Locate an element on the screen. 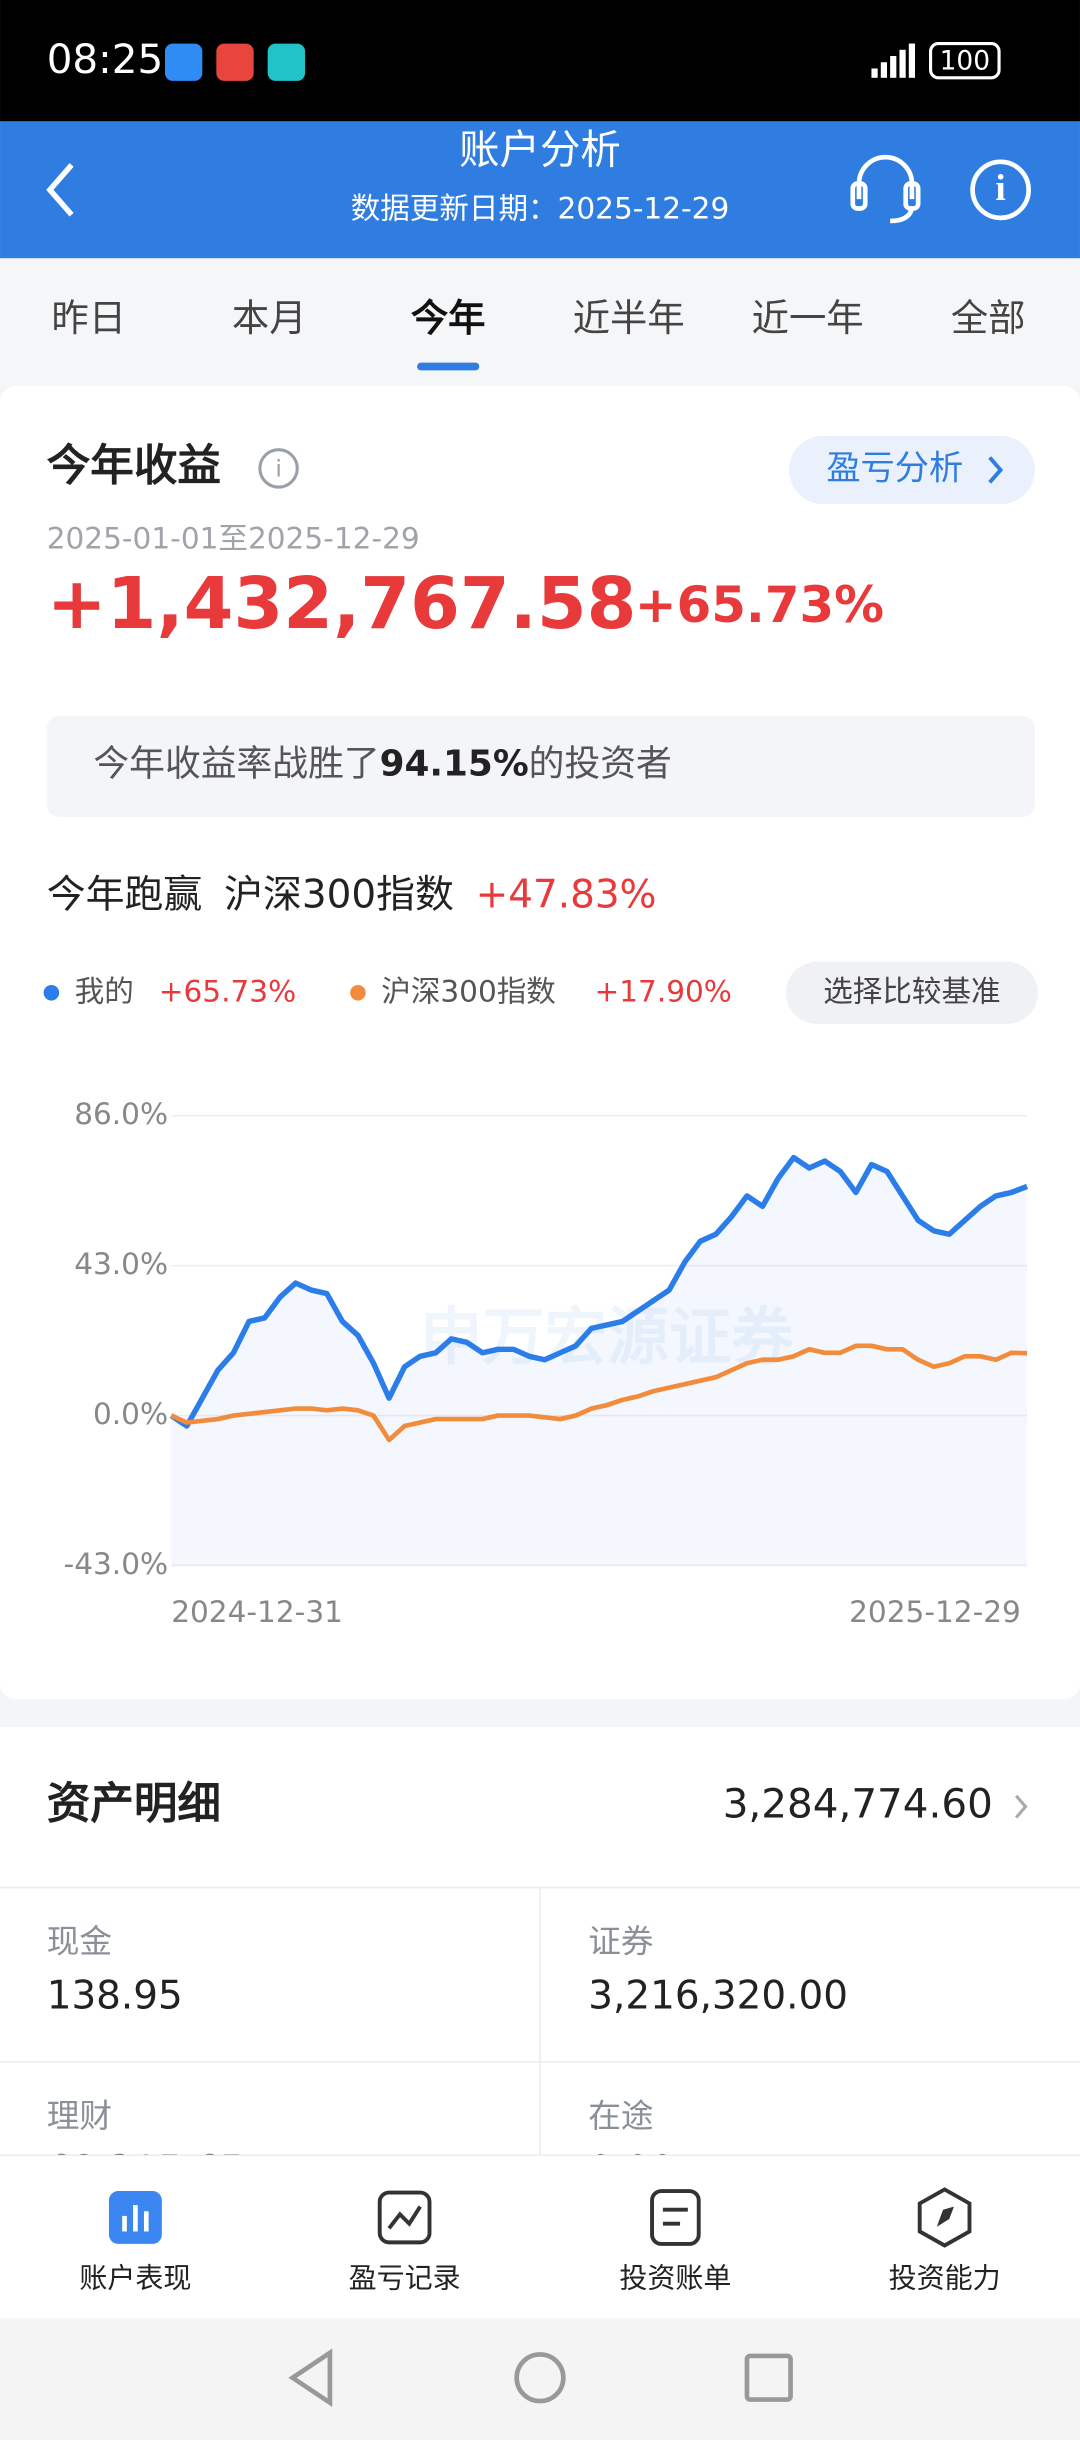 This screenshot has height=2440, width=1080. legend-name: 我的 is located at coordinates (104, 991).